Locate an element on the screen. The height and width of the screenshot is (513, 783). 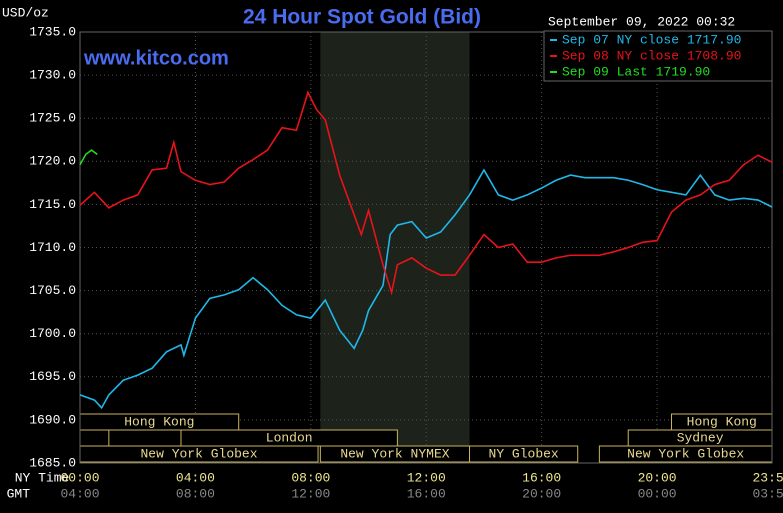
session-label: Sydney is located at coordinates (700, 437).